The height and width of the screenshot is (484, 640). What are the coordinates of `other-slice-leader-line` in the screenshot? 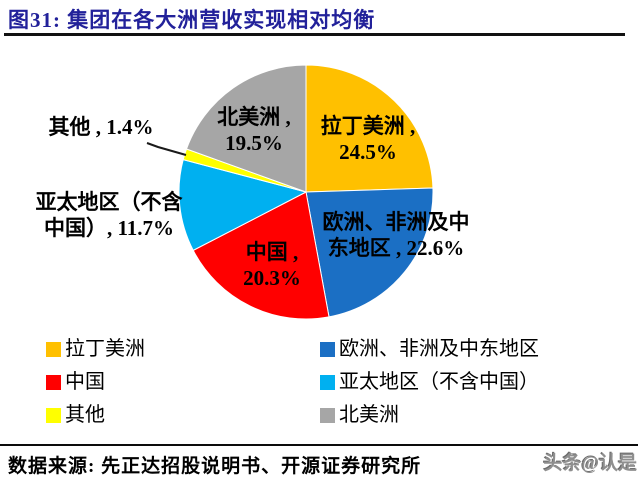 It's located at (166, 149).